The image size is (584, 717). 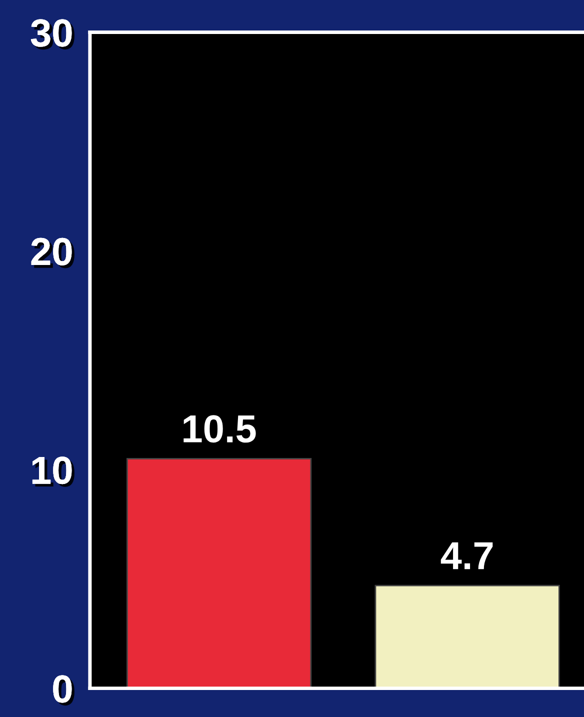 I want to click on y-tick-label: 0, so click(x=63, y=690).